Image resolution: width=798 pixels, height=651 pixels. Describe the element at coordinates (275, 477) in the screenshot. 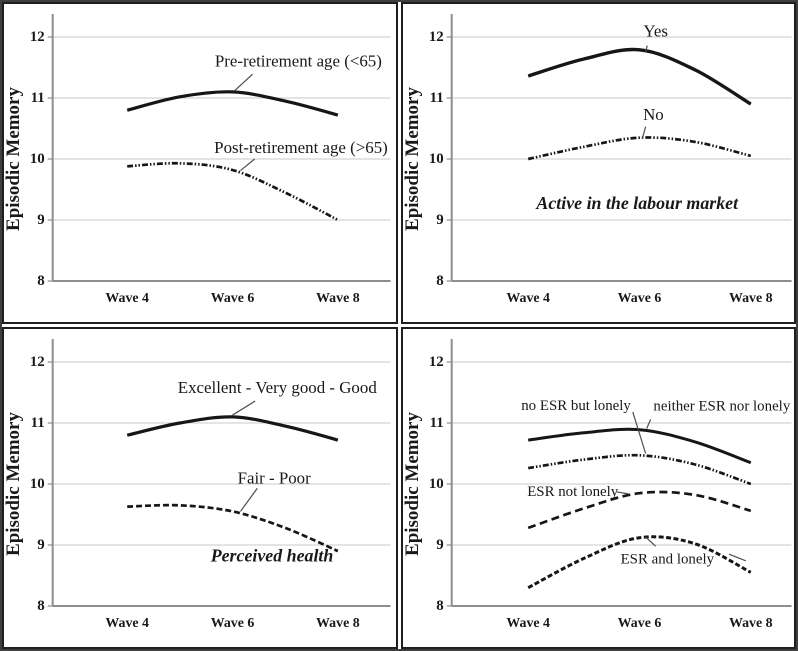

I see `annotation-fair-poor: Fair - Poor` at that location.